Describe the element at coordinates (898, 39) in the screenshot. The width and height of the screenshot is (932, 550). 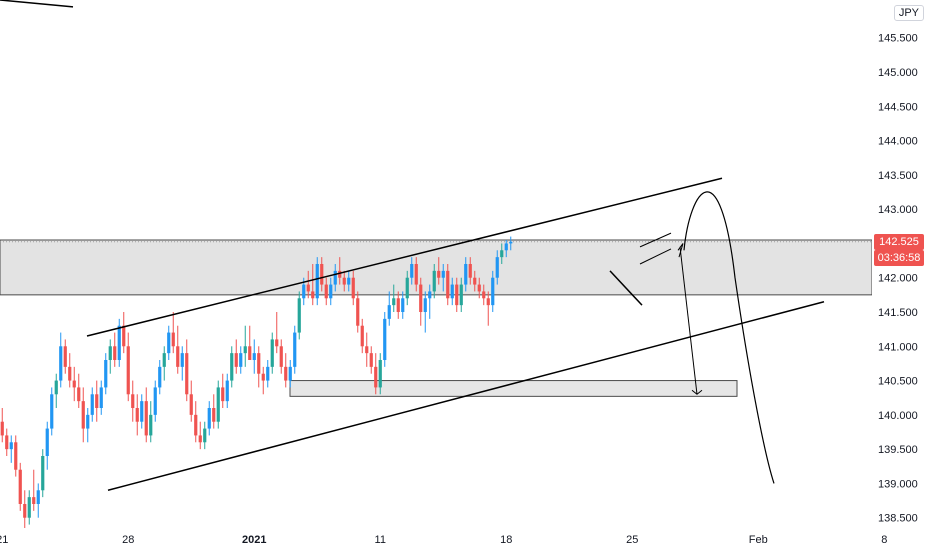
I see `y-tick-label: 145.500` at that location.